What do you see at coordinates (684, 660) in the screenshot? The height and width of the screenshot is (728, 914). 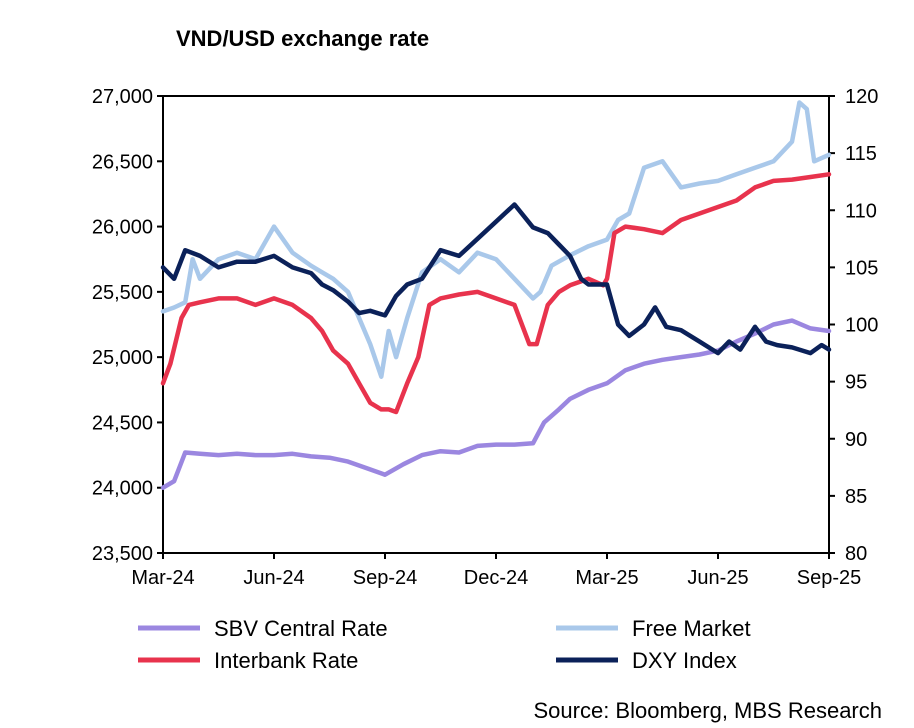 I see `legend-label: DXY Index` at bounding box center [684, 660].